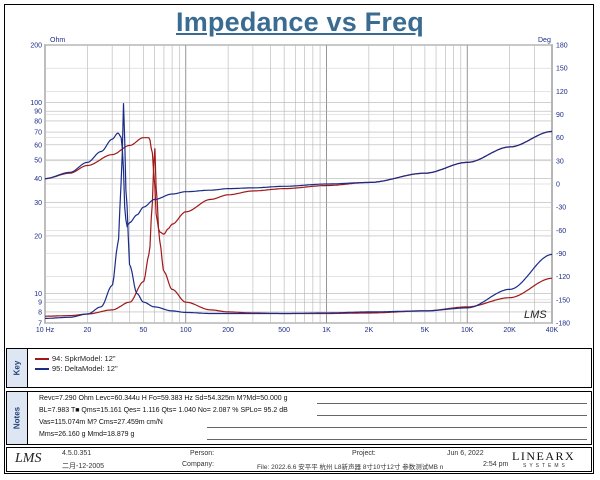  I want to click on software-date: 二月-12-2005, so click(83, 466).